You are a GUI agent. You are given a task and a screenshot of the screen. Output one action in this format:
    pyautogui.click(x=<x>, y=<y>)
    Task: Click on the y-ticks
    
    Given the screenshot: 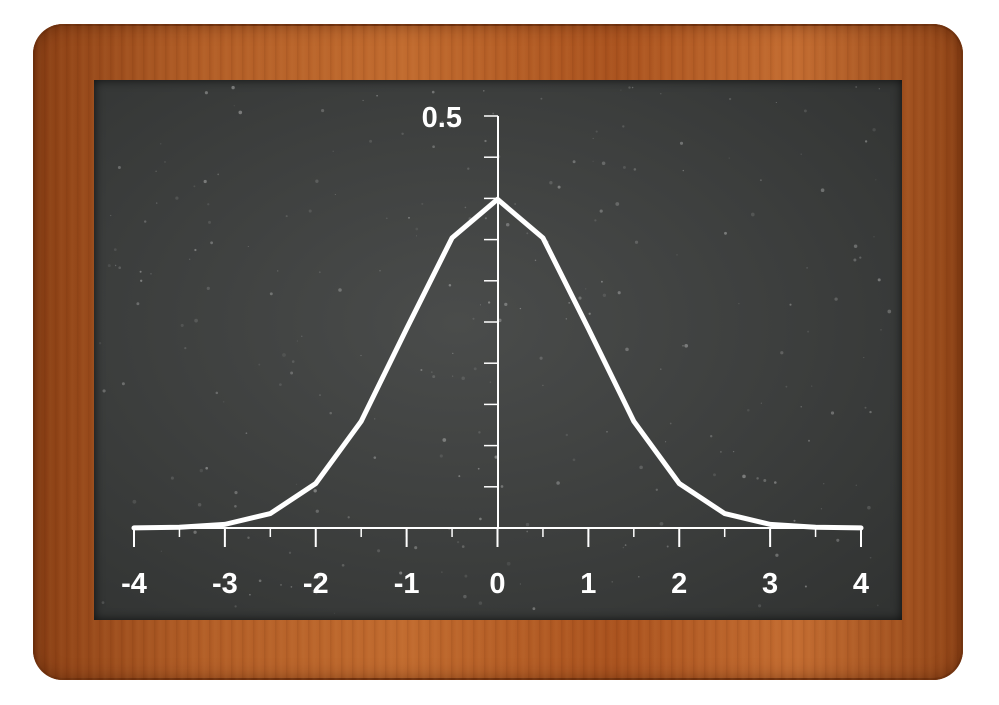 What is the action you would take?
    pyautogui.click(x=491, y=301)
    